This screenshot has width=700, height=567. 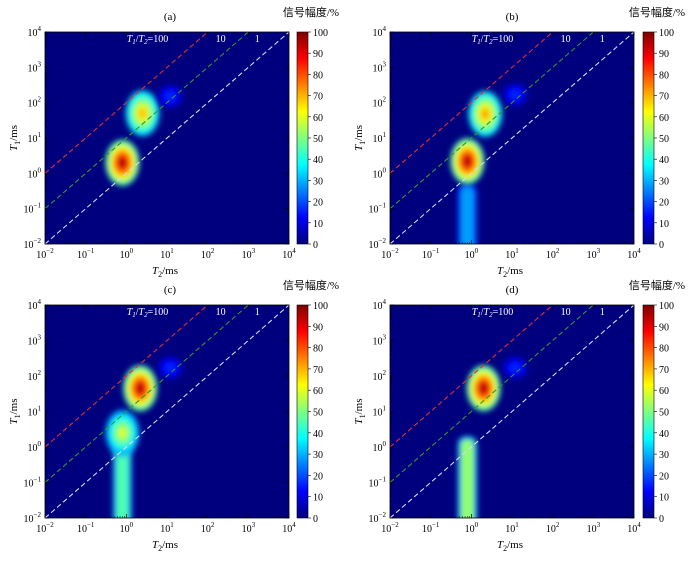 What do you see at coordinates (302, 411) in the screenshot?
I see `colorbar` at bounding box center [302, 411].